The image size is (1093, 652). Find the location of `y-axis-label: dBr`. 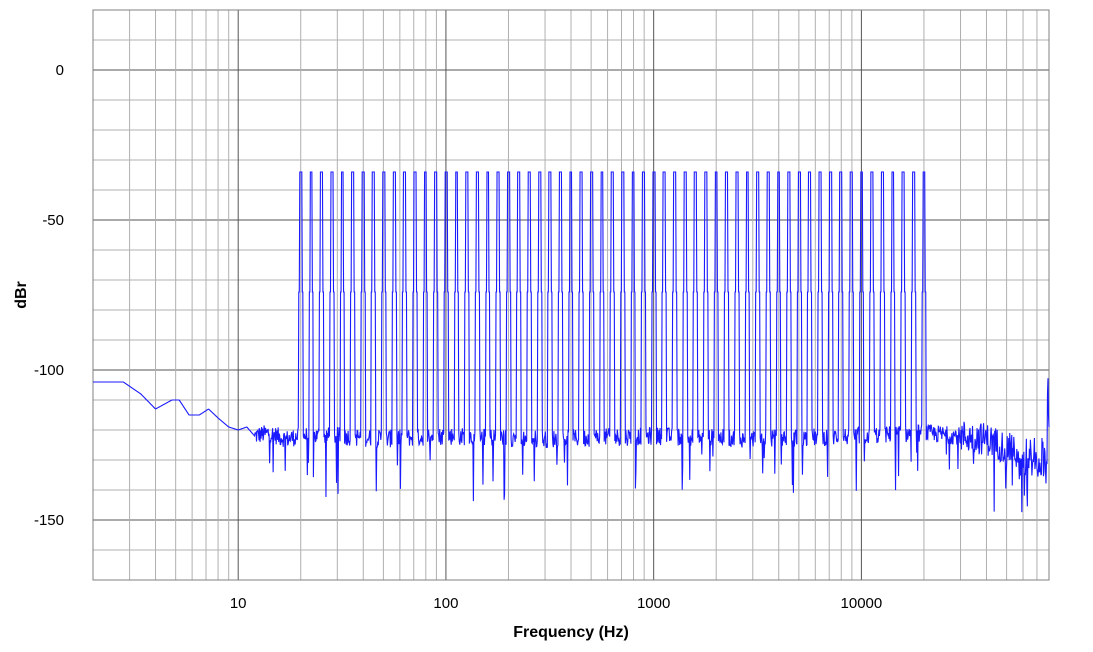

y-axis-label: dBr is located at coordinates (21, 295).